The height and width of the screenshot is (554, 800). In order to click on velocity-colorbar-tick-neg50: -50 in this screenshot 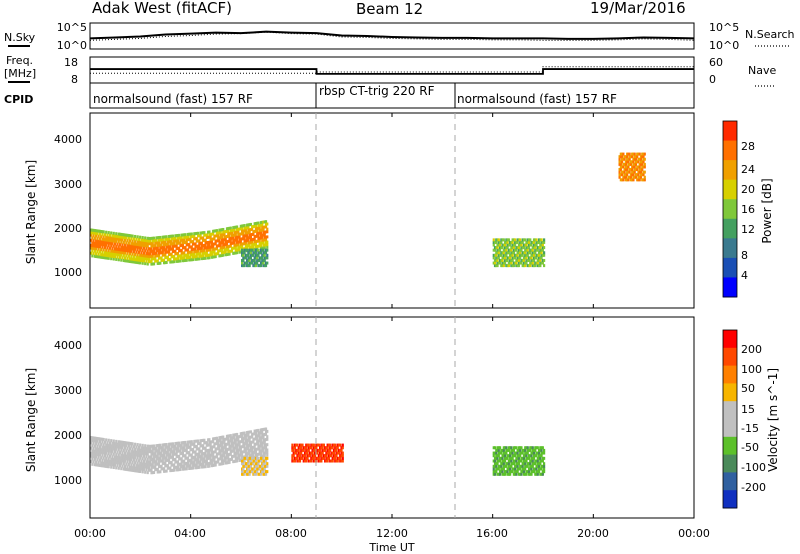, I will do `click(750, 447)`.